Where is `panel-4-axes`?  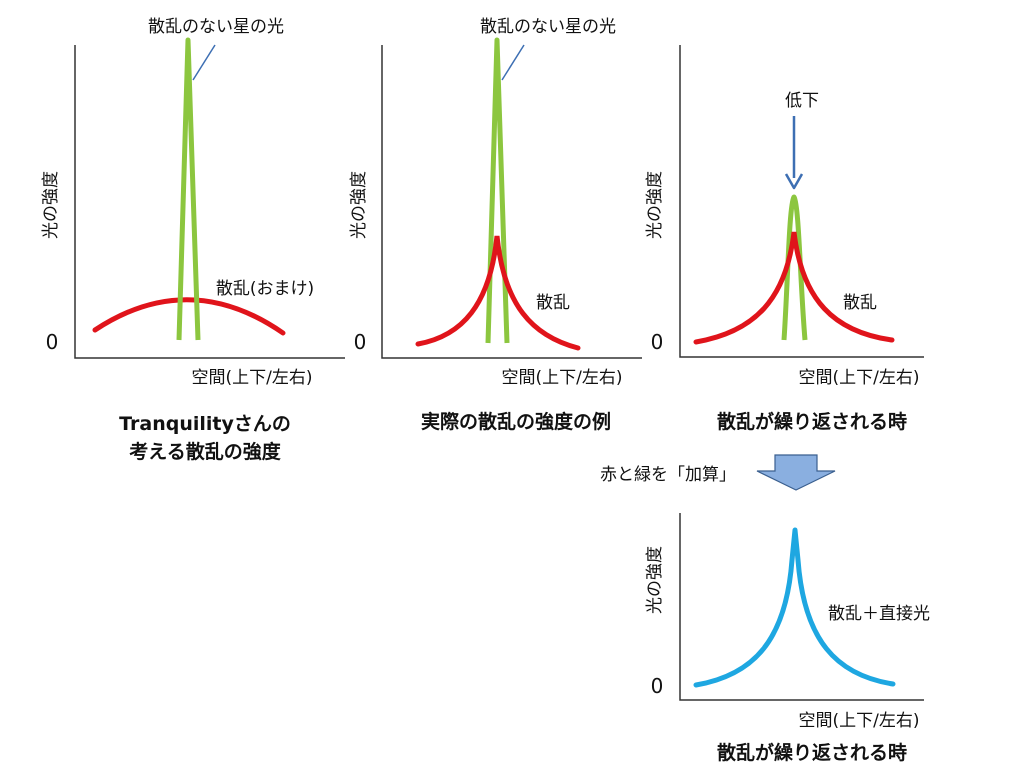 panel-4-axes is located at coordinates (801, 607).